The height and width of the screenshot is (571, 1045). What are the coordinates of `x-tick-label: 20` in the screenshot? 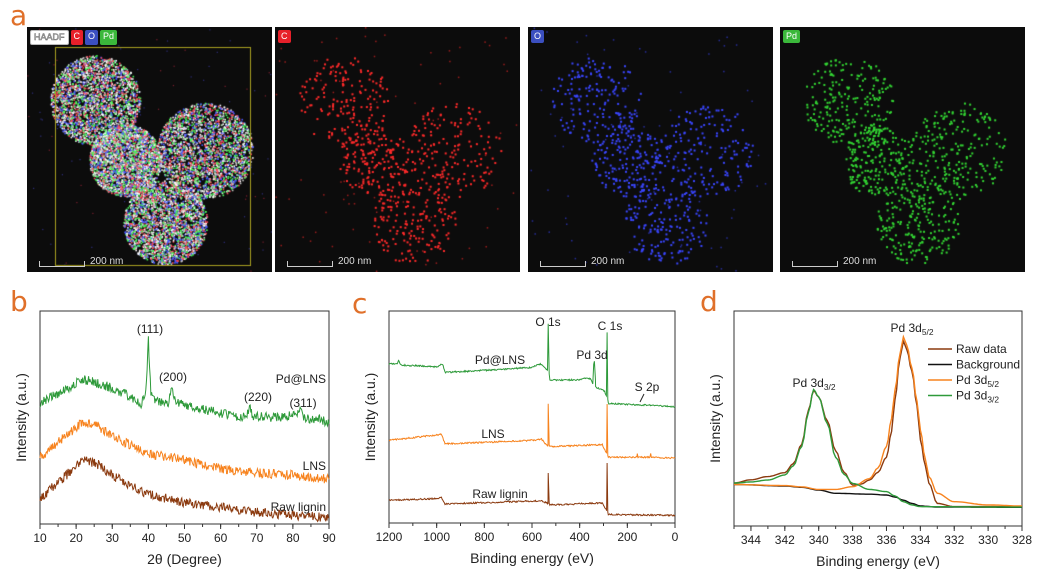 It's located at (76, 538).